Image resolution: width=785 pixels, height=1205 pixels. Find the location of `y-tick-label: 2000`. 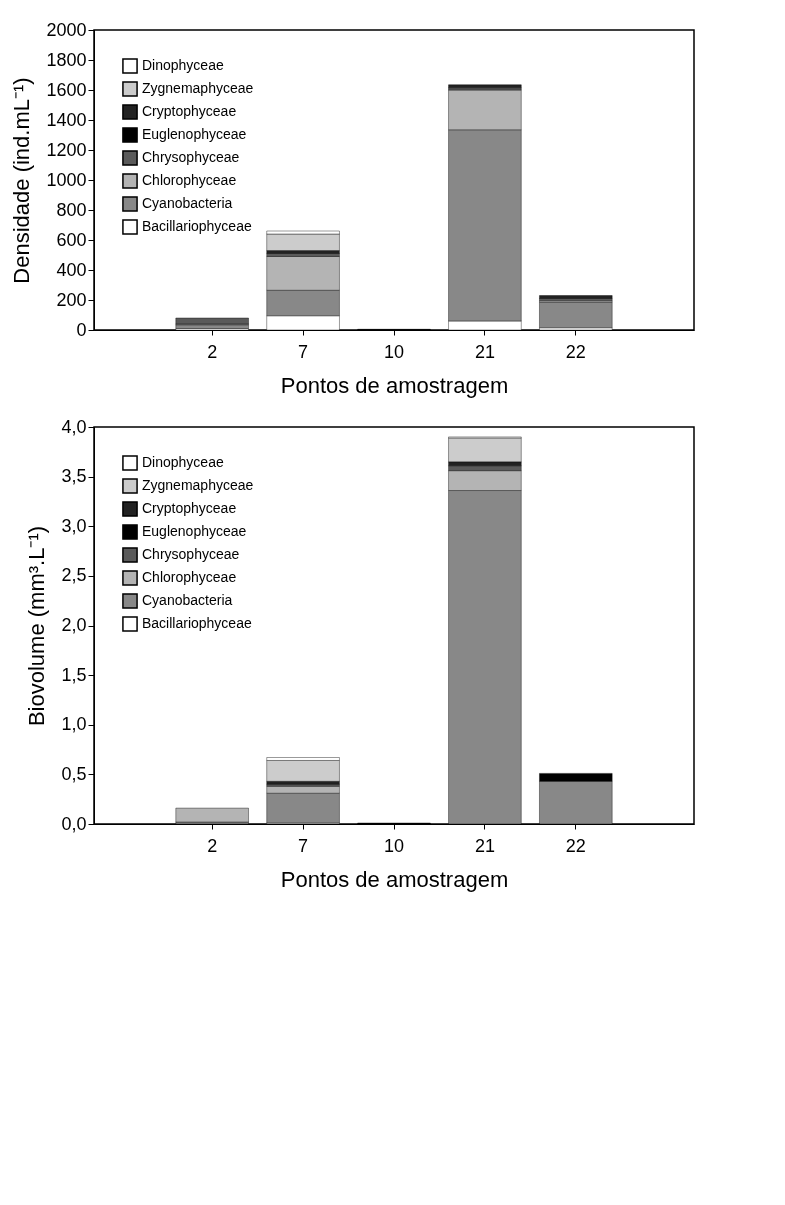

y-tick-label: 2000 is located at coordinates (66, 29).